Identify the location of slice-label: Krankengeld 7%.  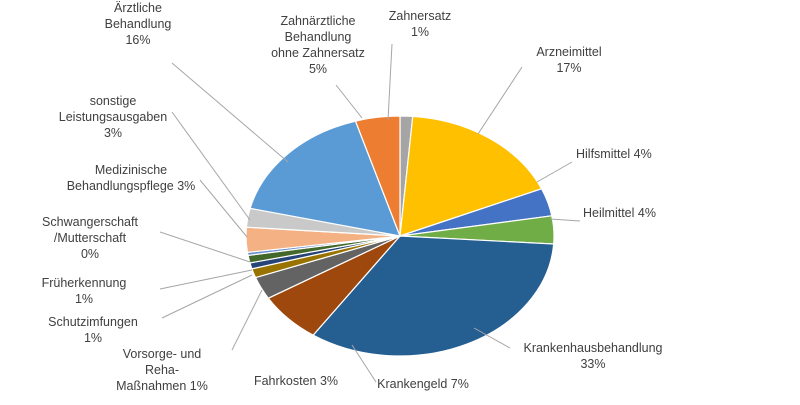
(423, 384).